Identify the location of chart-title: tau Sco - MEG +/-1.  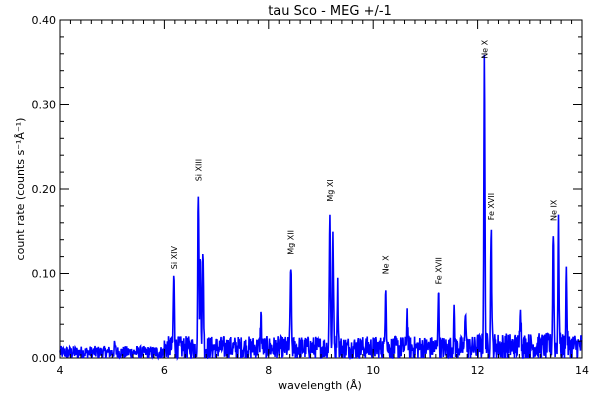
(330, 11).